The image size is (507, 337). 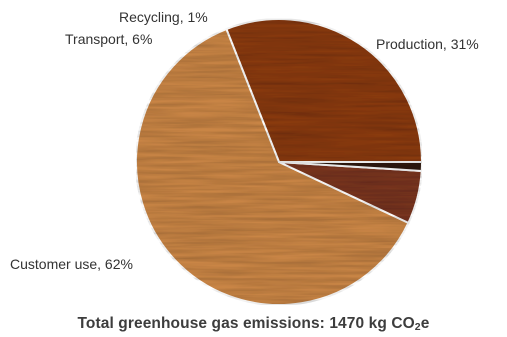 I want to click on chart-title-subscript: 2, so click(x=417, y=326).